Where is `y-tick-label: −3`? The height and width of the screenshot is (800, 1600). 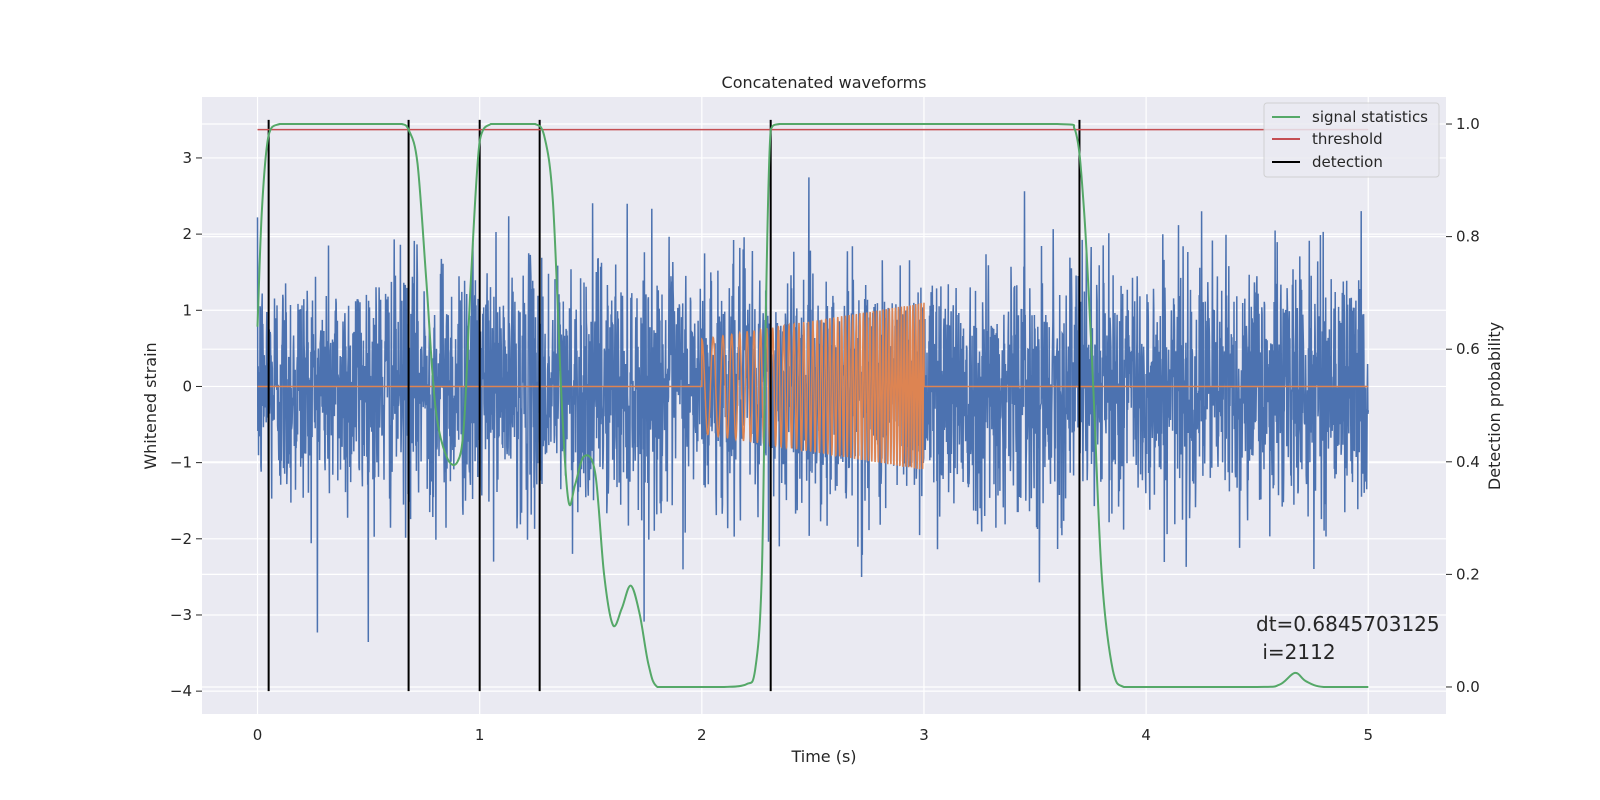
y-tick-label: −3 is located at coordinates (181, 615).